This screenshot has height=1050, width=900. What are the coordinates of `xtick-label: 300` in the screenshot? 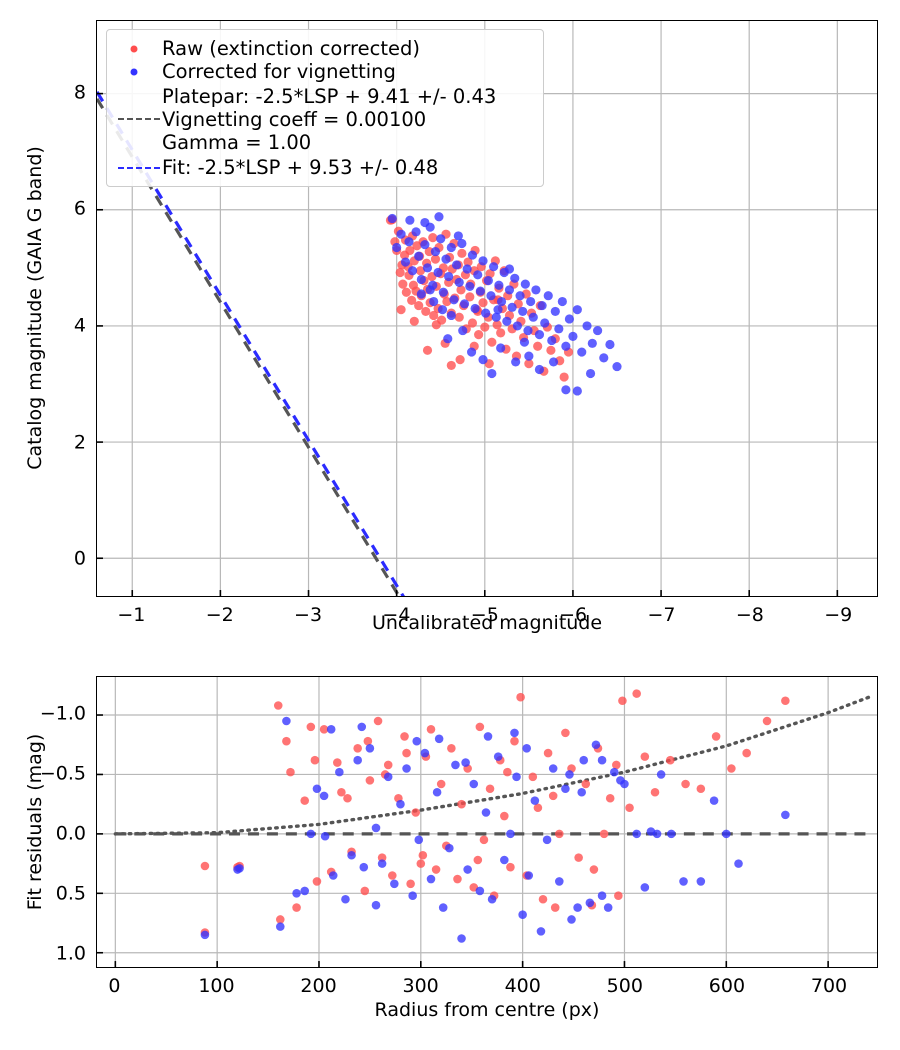 It's located at (420, 986).